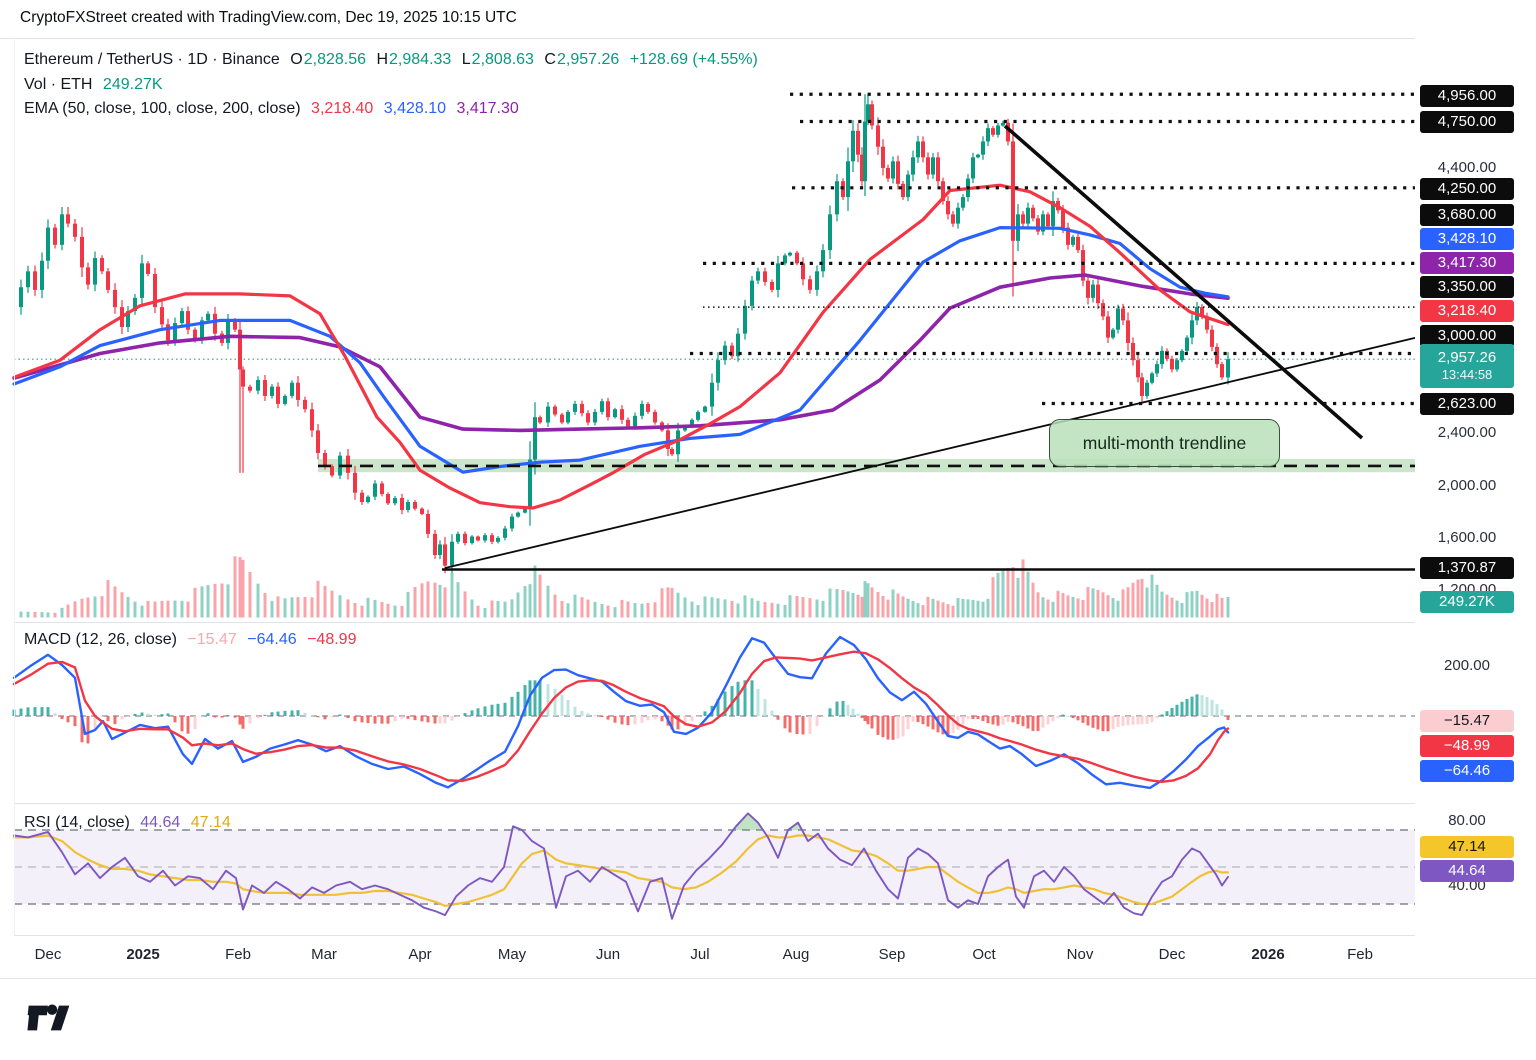 This screenshot has height=1060, width=1536. Describe the element at coordinates (892, 954) in the screenshot. I see `time-axis-label: Sep` at that location.